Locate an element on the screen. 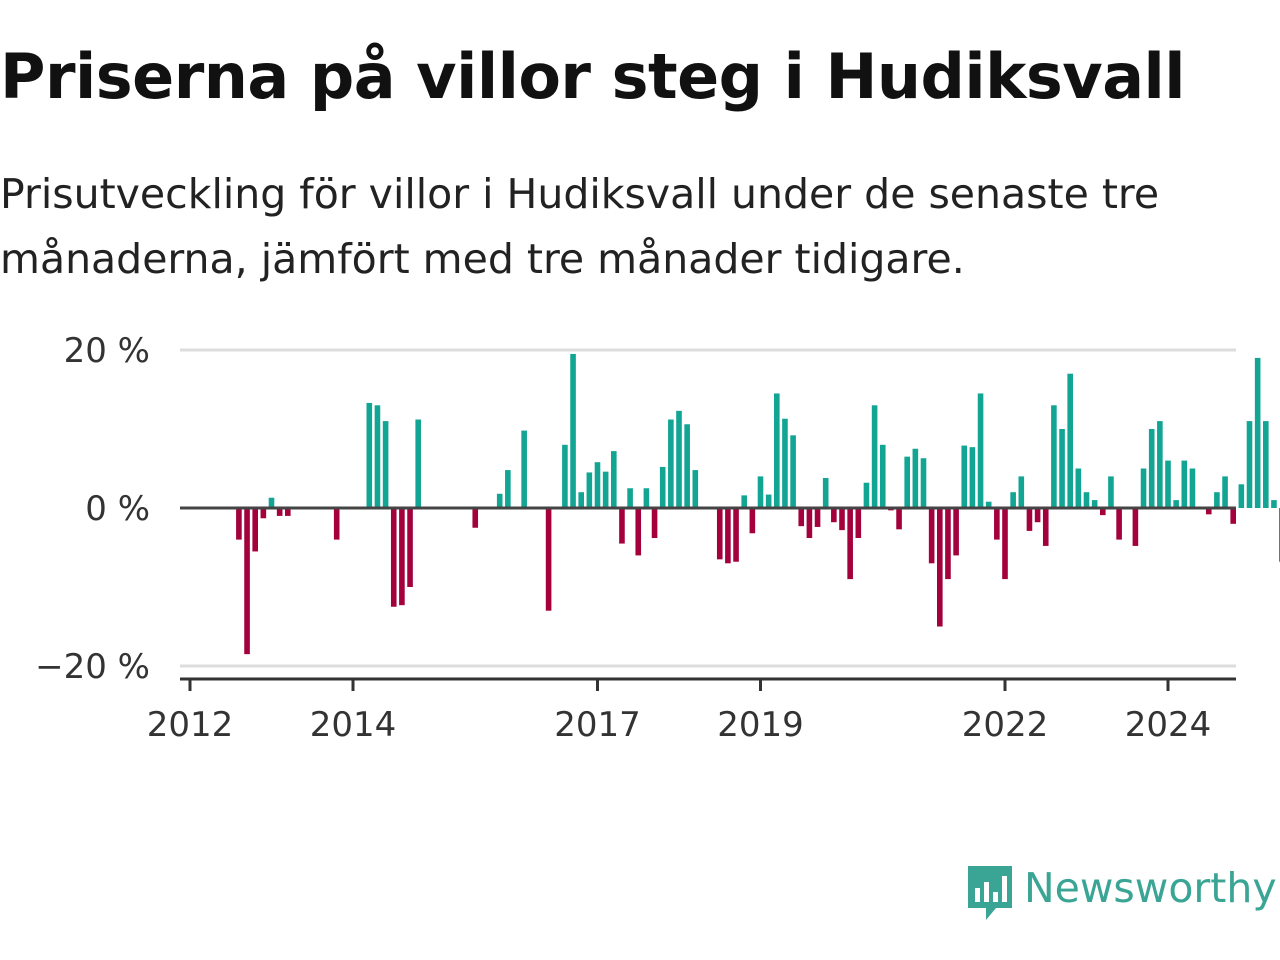 This screenshot has width=1280, height=960. x-tick-label: 2012 is located at coordinates (190, 725).